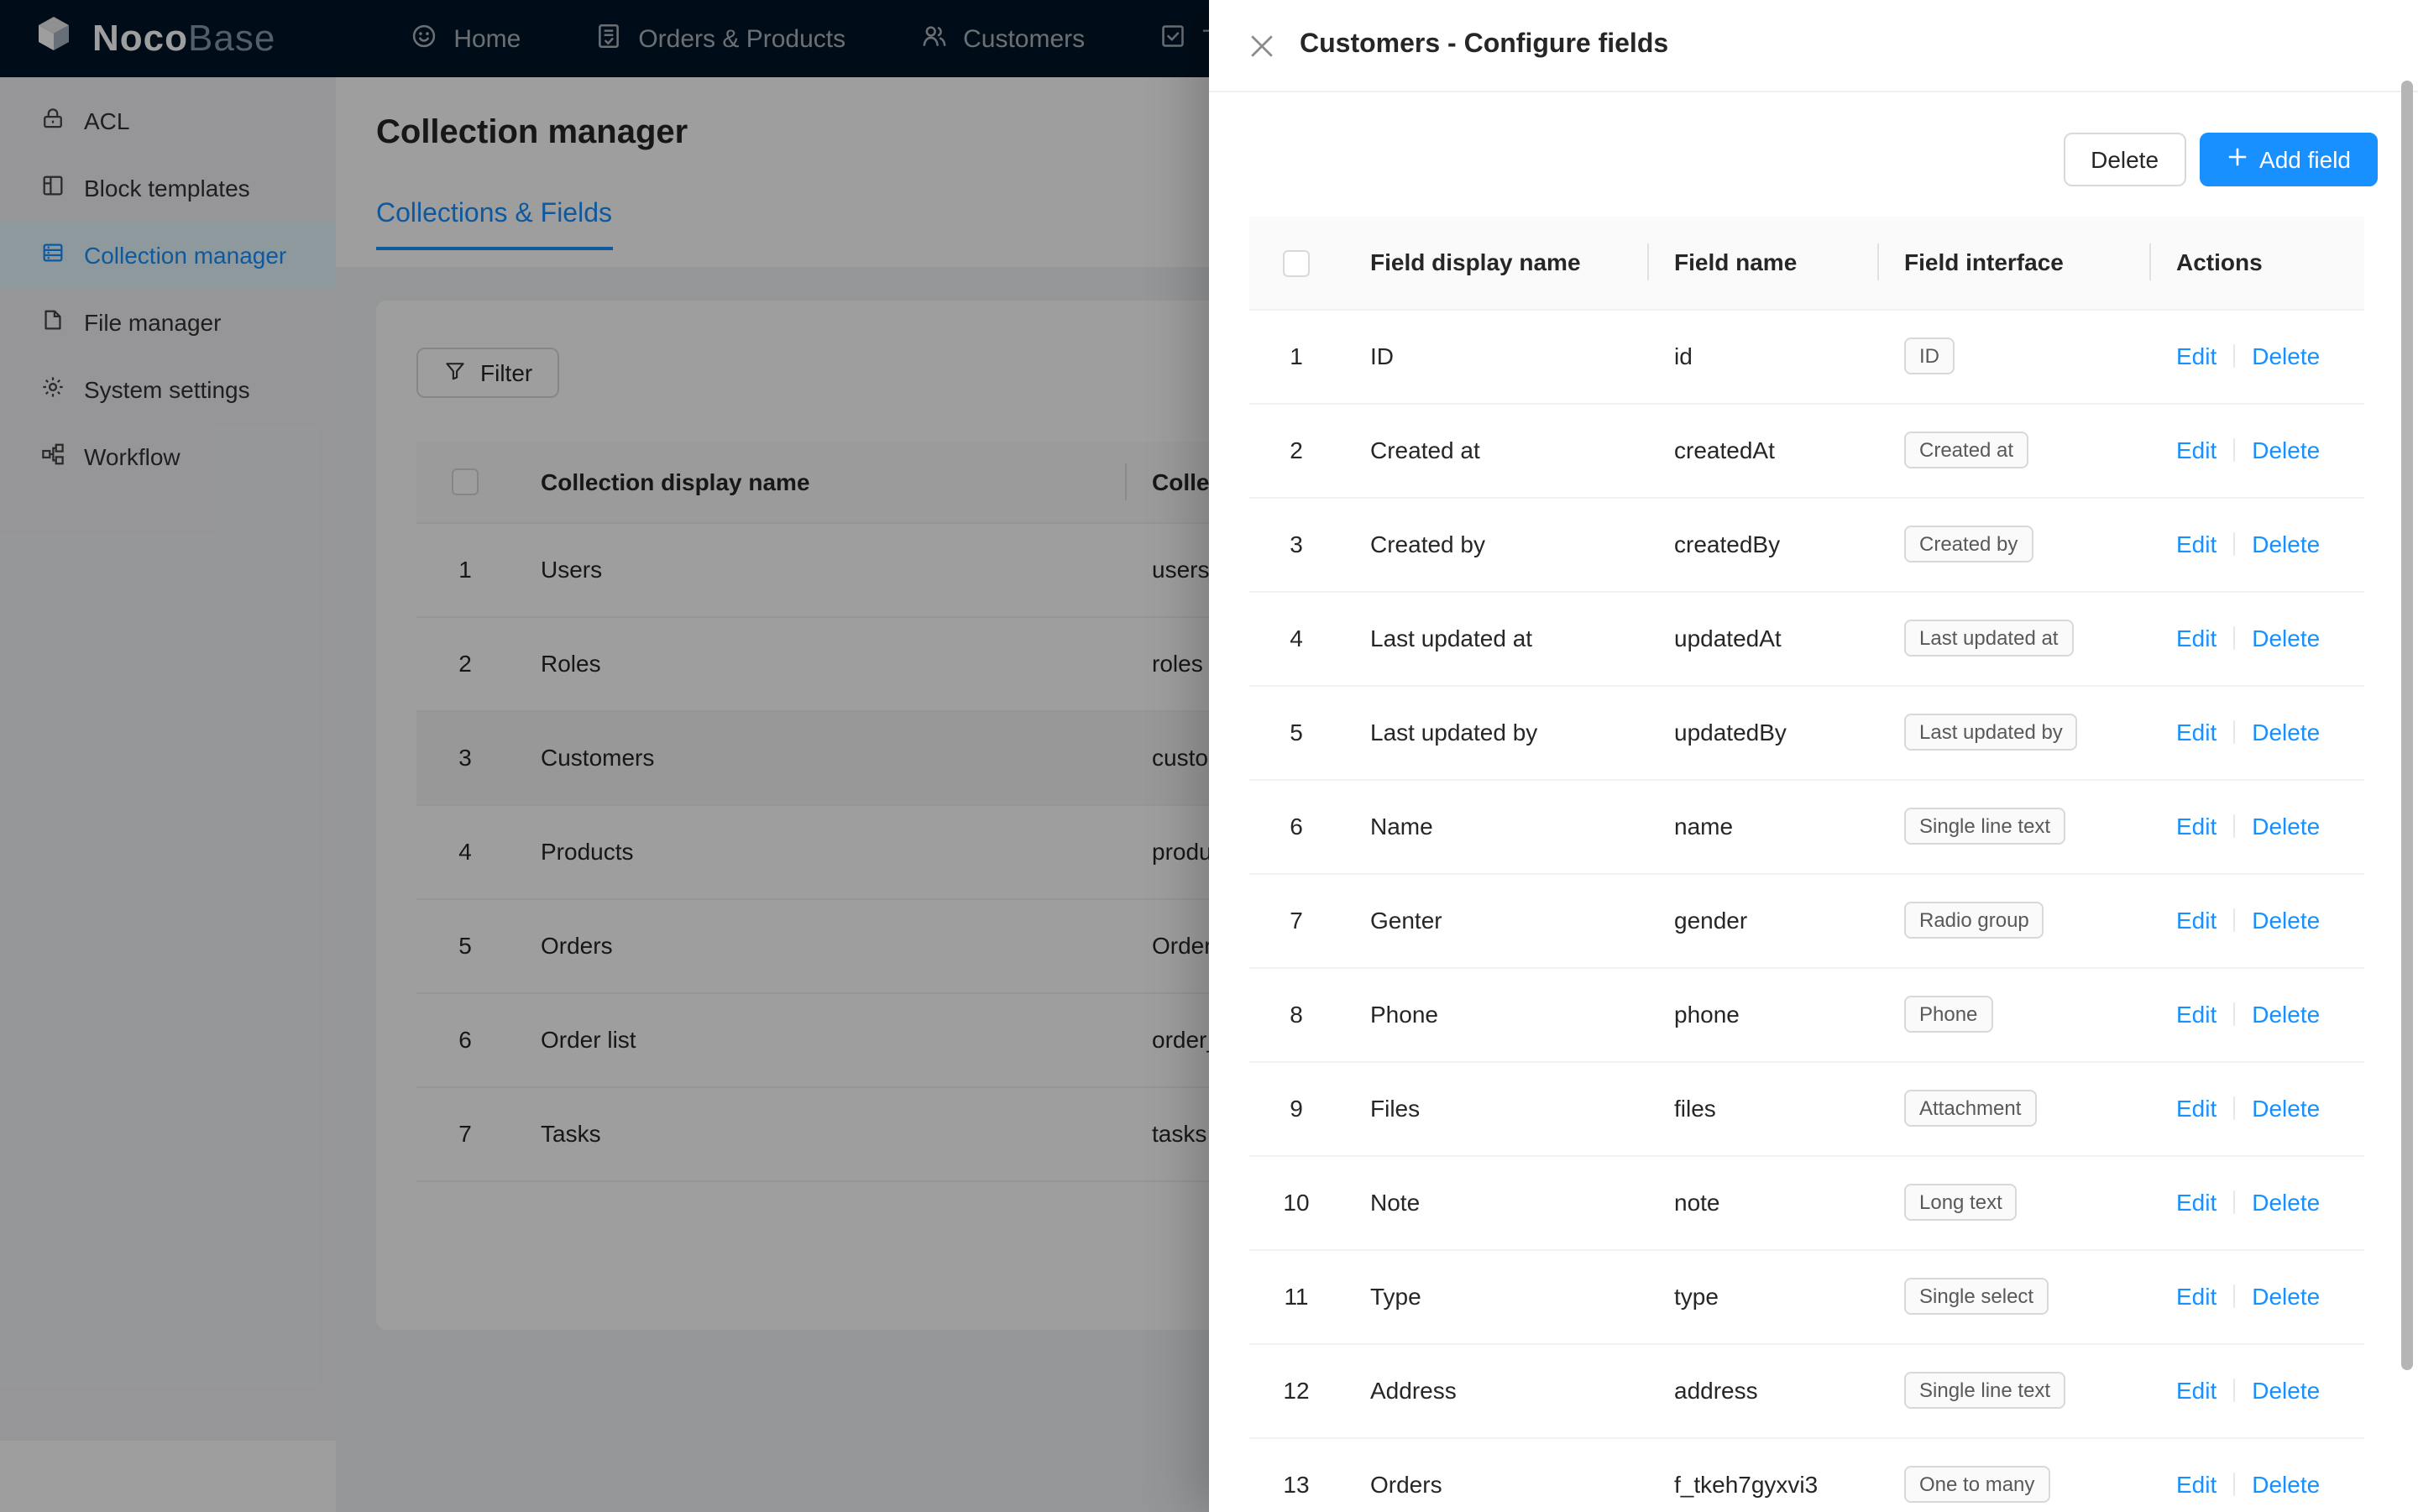 This screenshot has width=2418, height=1512. I want to click on sidebar-item-workflow: Workflow, so click(168, 456).